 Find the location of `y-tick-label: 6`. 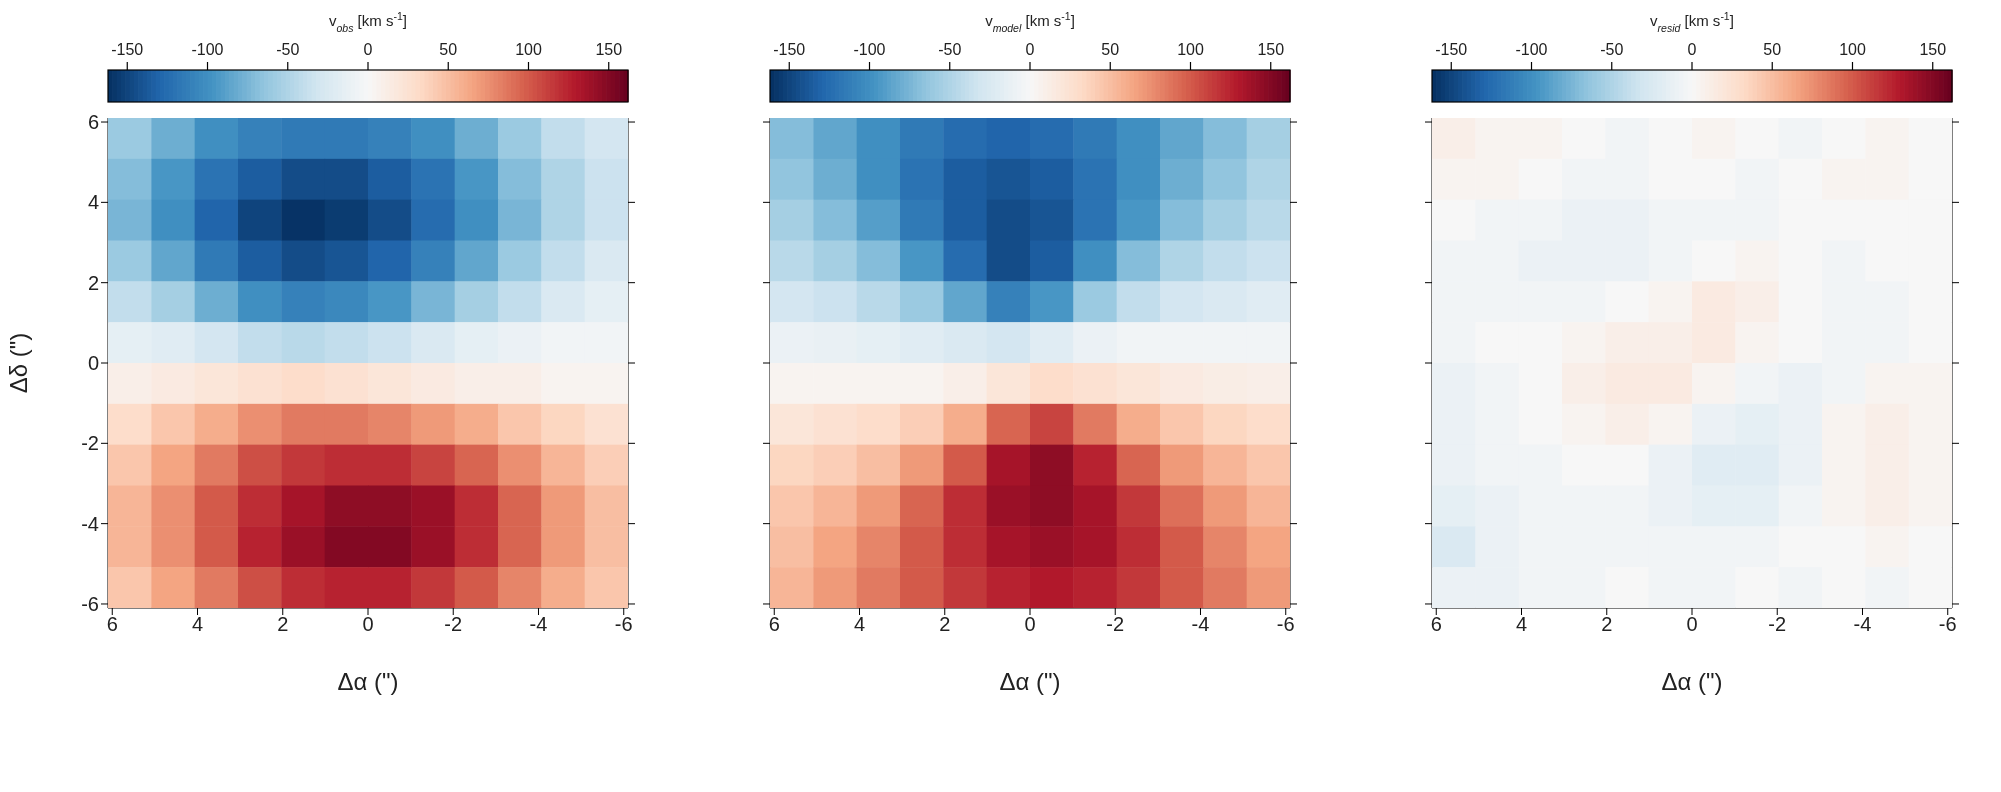

y-tick-label: 6 is located at coordinates (93, 122).